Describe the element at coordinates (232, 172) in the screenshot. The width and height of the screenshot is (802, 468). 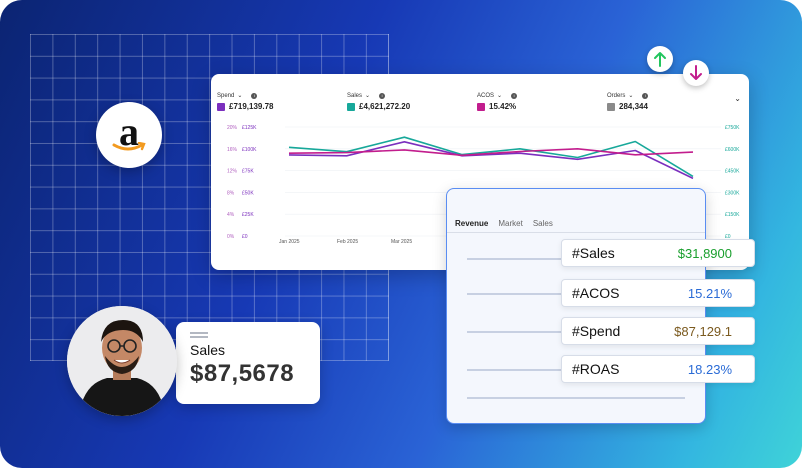
I see `y-tick-percent: 12%` at that location.